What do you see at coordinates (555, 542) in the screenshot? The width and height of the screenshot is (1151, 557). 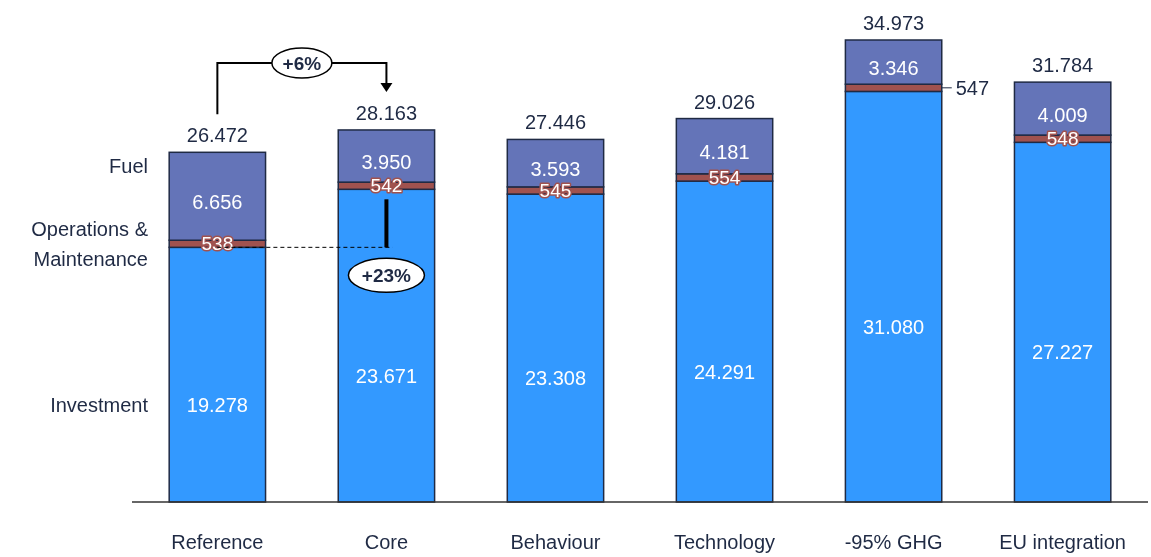 I see `x-tick-label: Behaviour` at bounding box center [555, 542].